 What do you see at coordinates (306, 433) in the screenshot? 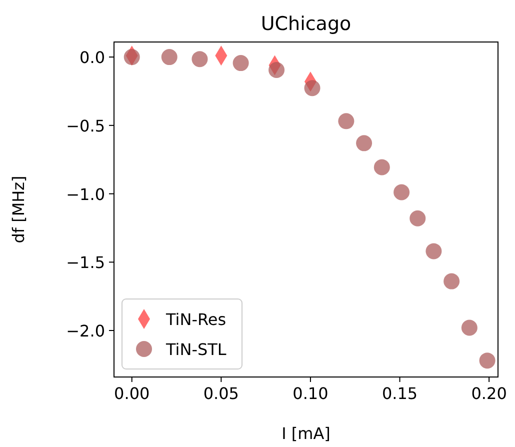
I see `x-axis-title: I [mA]` at bounding box center [306, 433].